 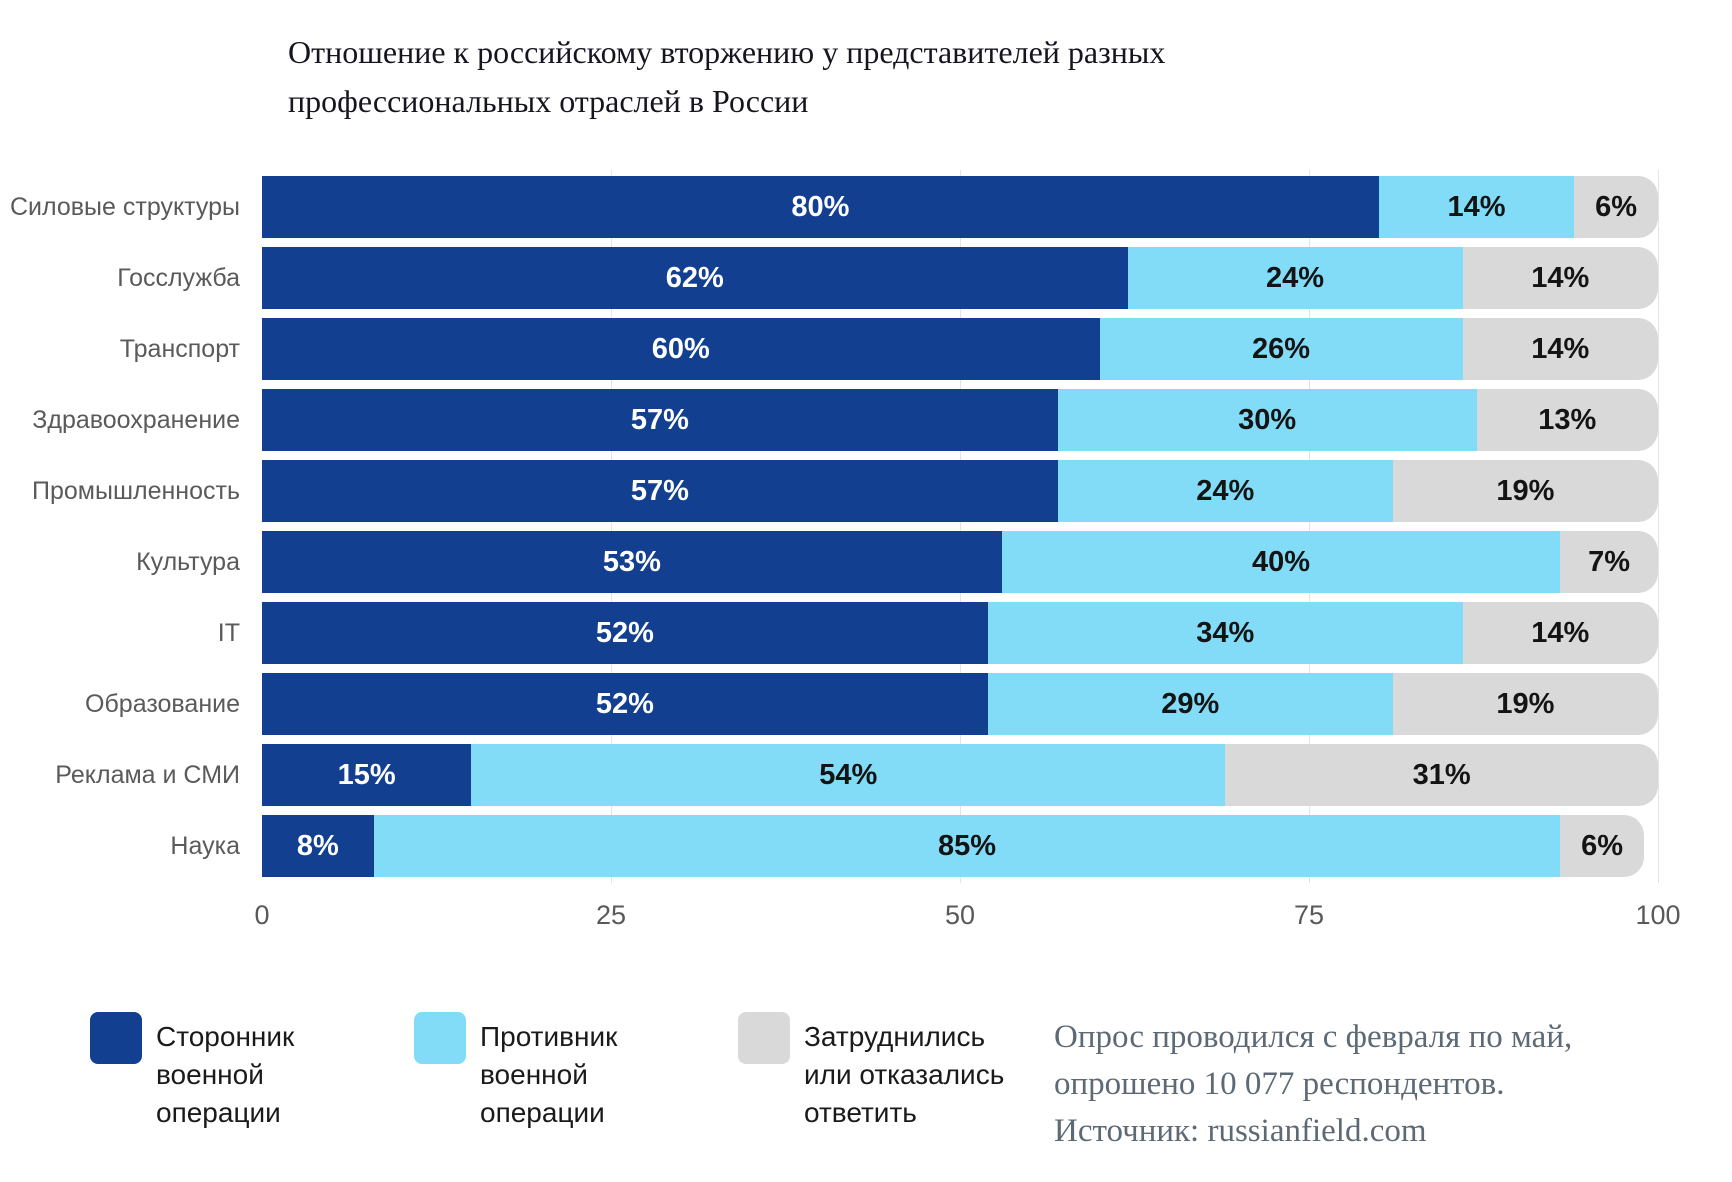 I want to click on bar-row: Госслужба 62% 24% 14%, so click(x=887, y=278).